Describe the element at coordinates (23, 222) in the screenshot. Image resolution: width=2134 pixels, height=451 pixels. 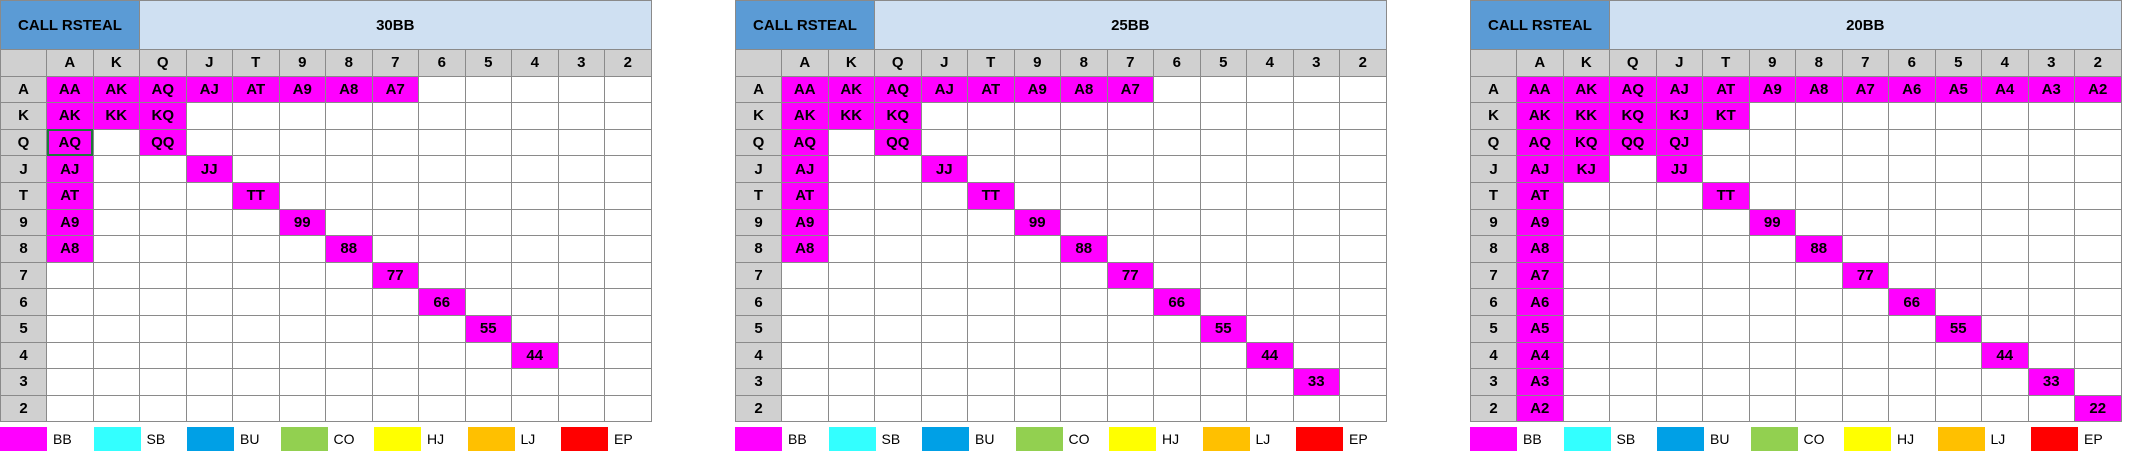
I see `row-header: 9` at that location.